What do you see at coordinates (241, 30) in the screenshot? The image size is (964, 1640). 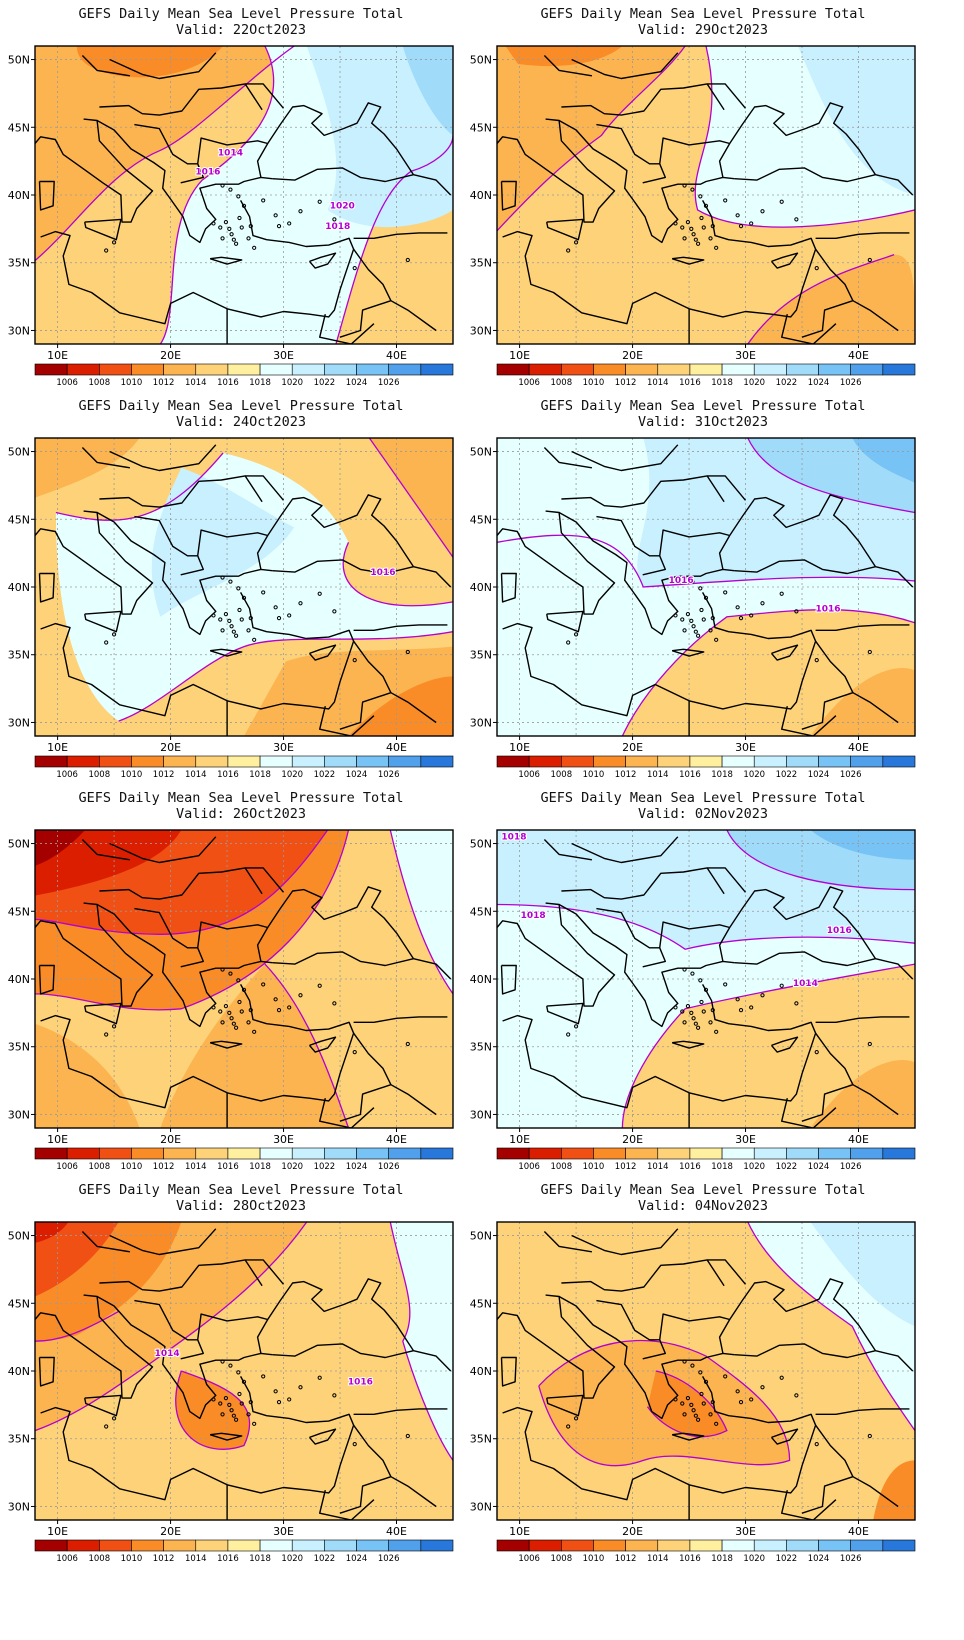 I see `panel-valid-date: Valid: 22Oct2023` at bounding box center [241, 30].